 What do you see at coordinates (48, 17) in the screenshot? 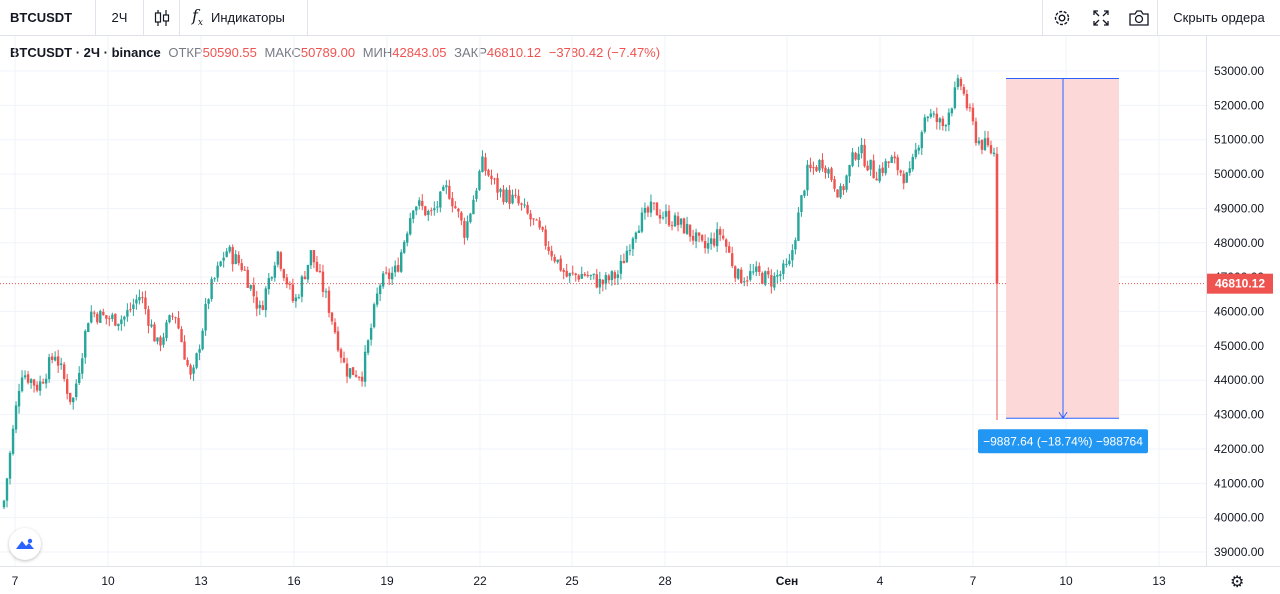
I see `symbol-search-button: BTCUSDT` at bounding box center [48, 17].